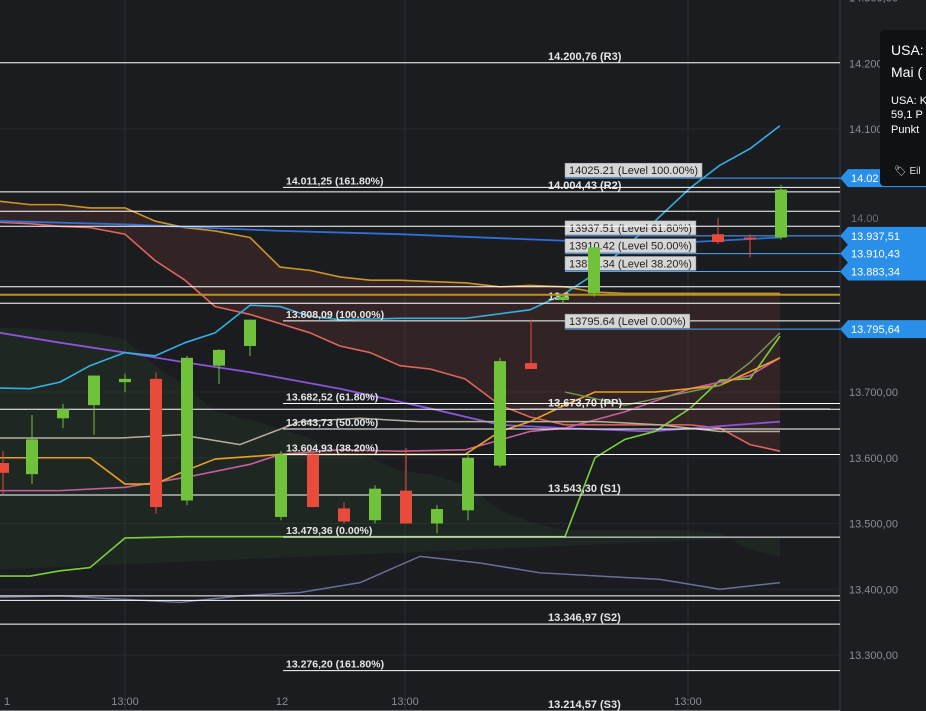 The width and height of the screenshot is (926, 711). What do you see at coordinates (907, 115) in the screenshot?
I see `tooltip-body-line-2: 59,1 P` at bounding box center [907, 115].